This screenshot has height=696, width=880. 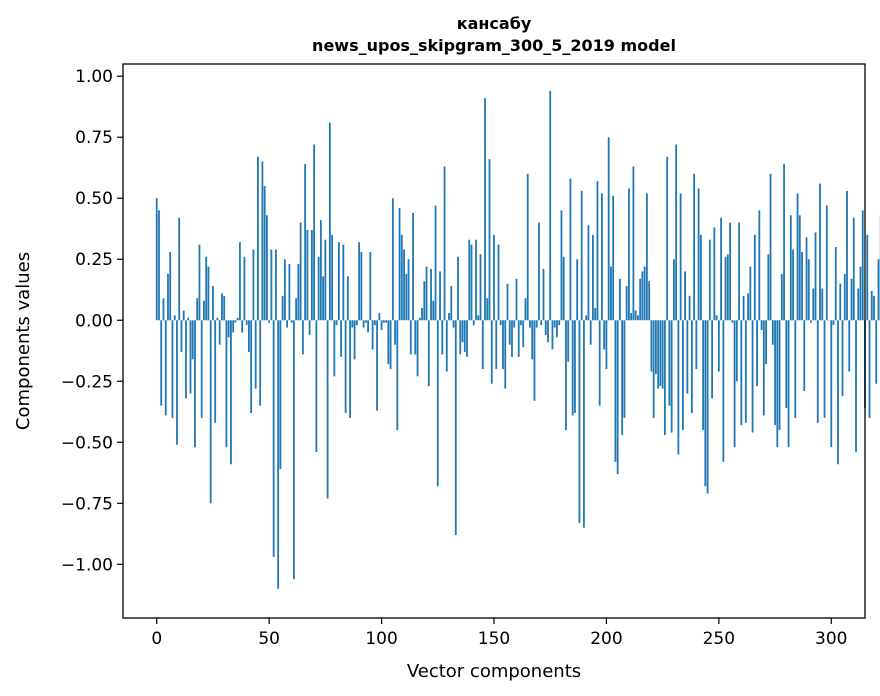 What do you see at coordinates (719, 639) in the screenshot?
I see `x-tick-label: 250` at bounding box center [719, 639].